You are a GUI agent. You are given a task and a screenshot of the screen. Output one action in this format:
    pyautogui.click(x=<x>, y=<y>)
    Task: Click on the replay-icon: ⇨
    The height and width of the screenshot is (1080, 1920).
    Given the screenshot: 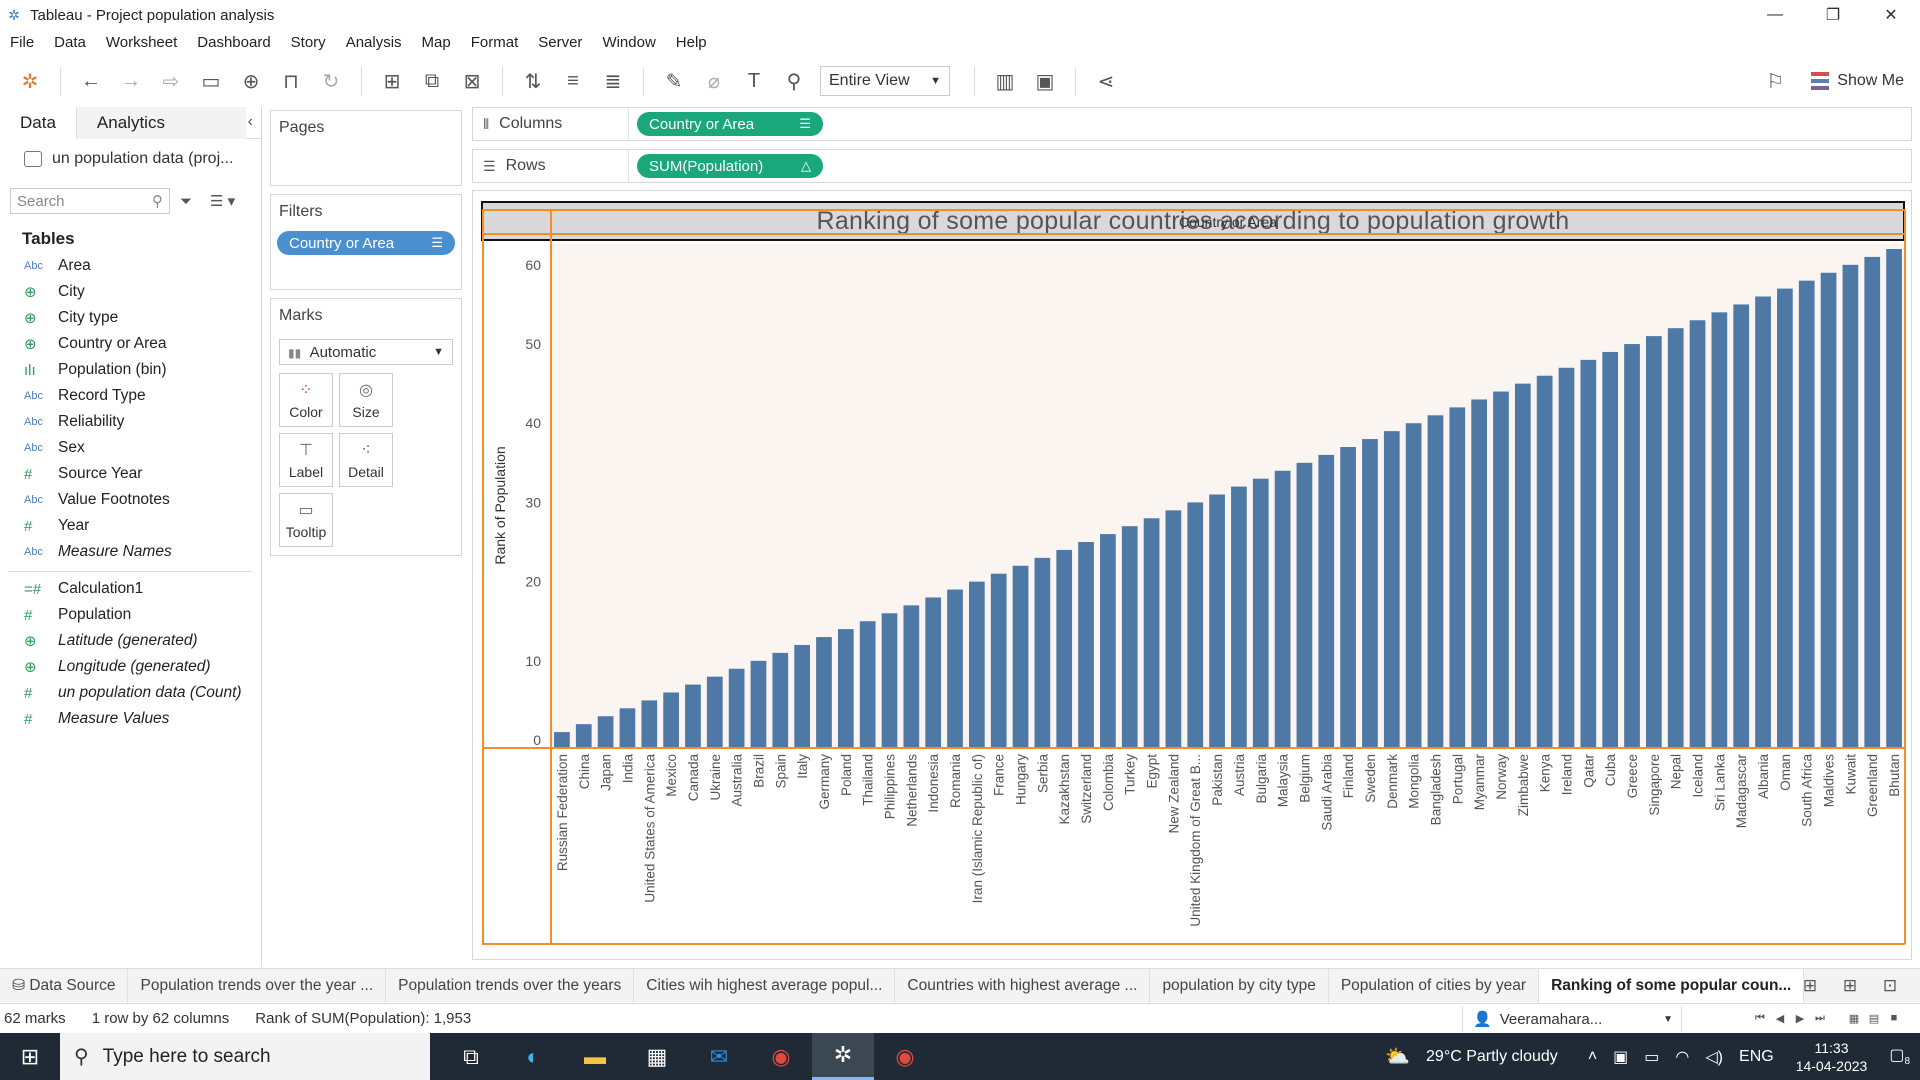 What is the action you would take?
    pyautogui.click(x=171, y=81)
    